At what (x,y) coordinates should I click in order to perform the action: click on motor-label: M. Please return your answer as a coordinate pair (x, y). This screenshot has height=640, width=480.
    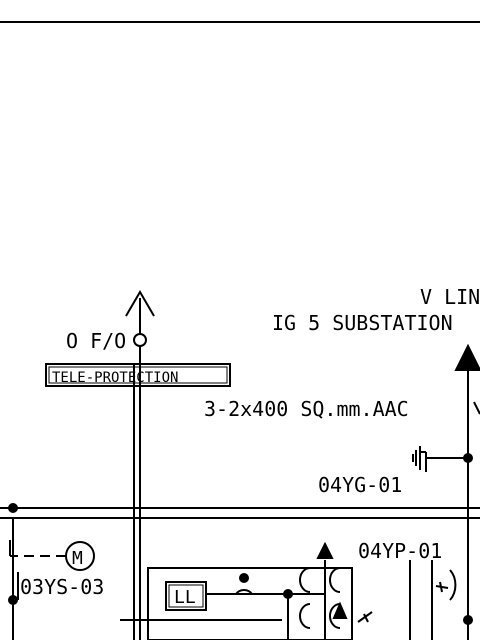
    Looking at the image, I should click on (77, 558).